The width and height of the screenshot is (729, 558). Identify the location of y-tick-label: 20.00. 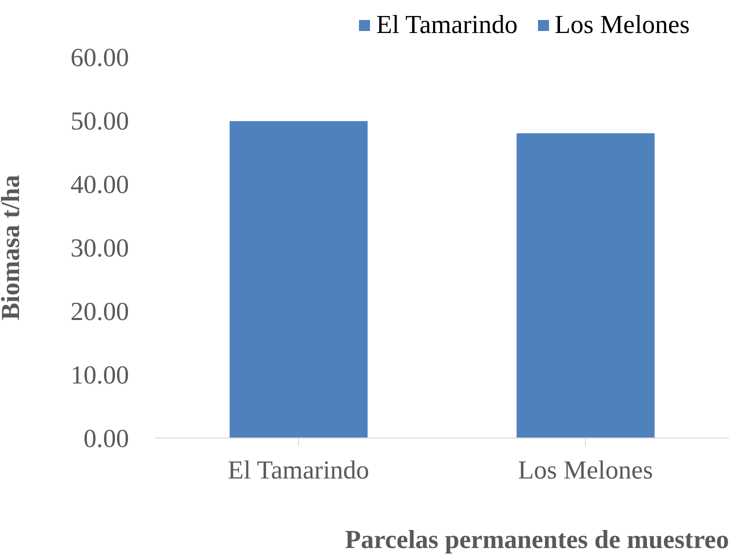
(99, 311).